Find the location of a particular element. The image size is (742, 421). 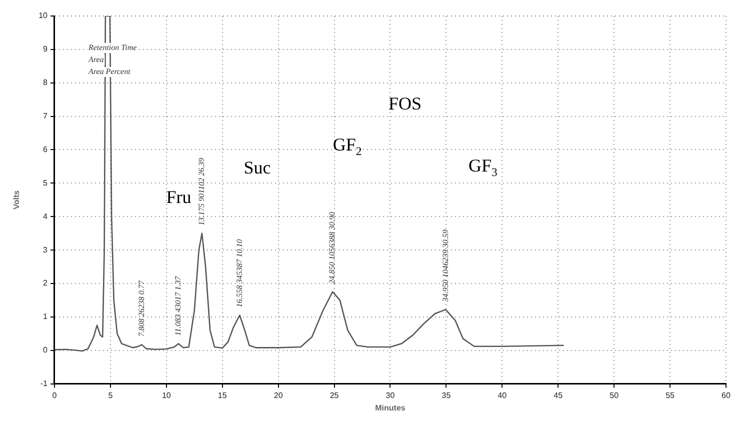

y-tick-label: 7 is located at coordinates (45, 116).